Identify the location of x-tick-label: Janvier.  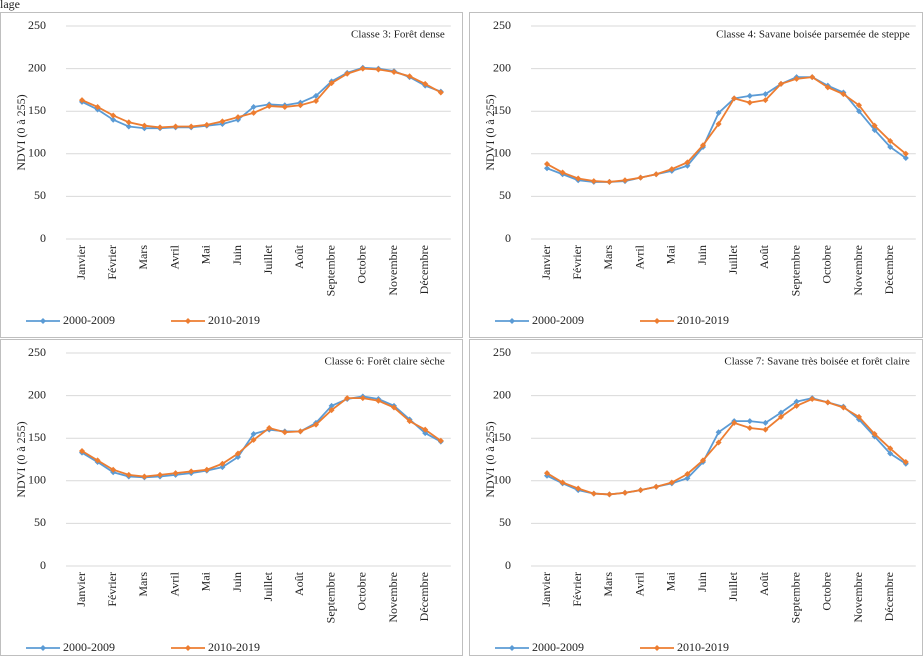
(546, 589).